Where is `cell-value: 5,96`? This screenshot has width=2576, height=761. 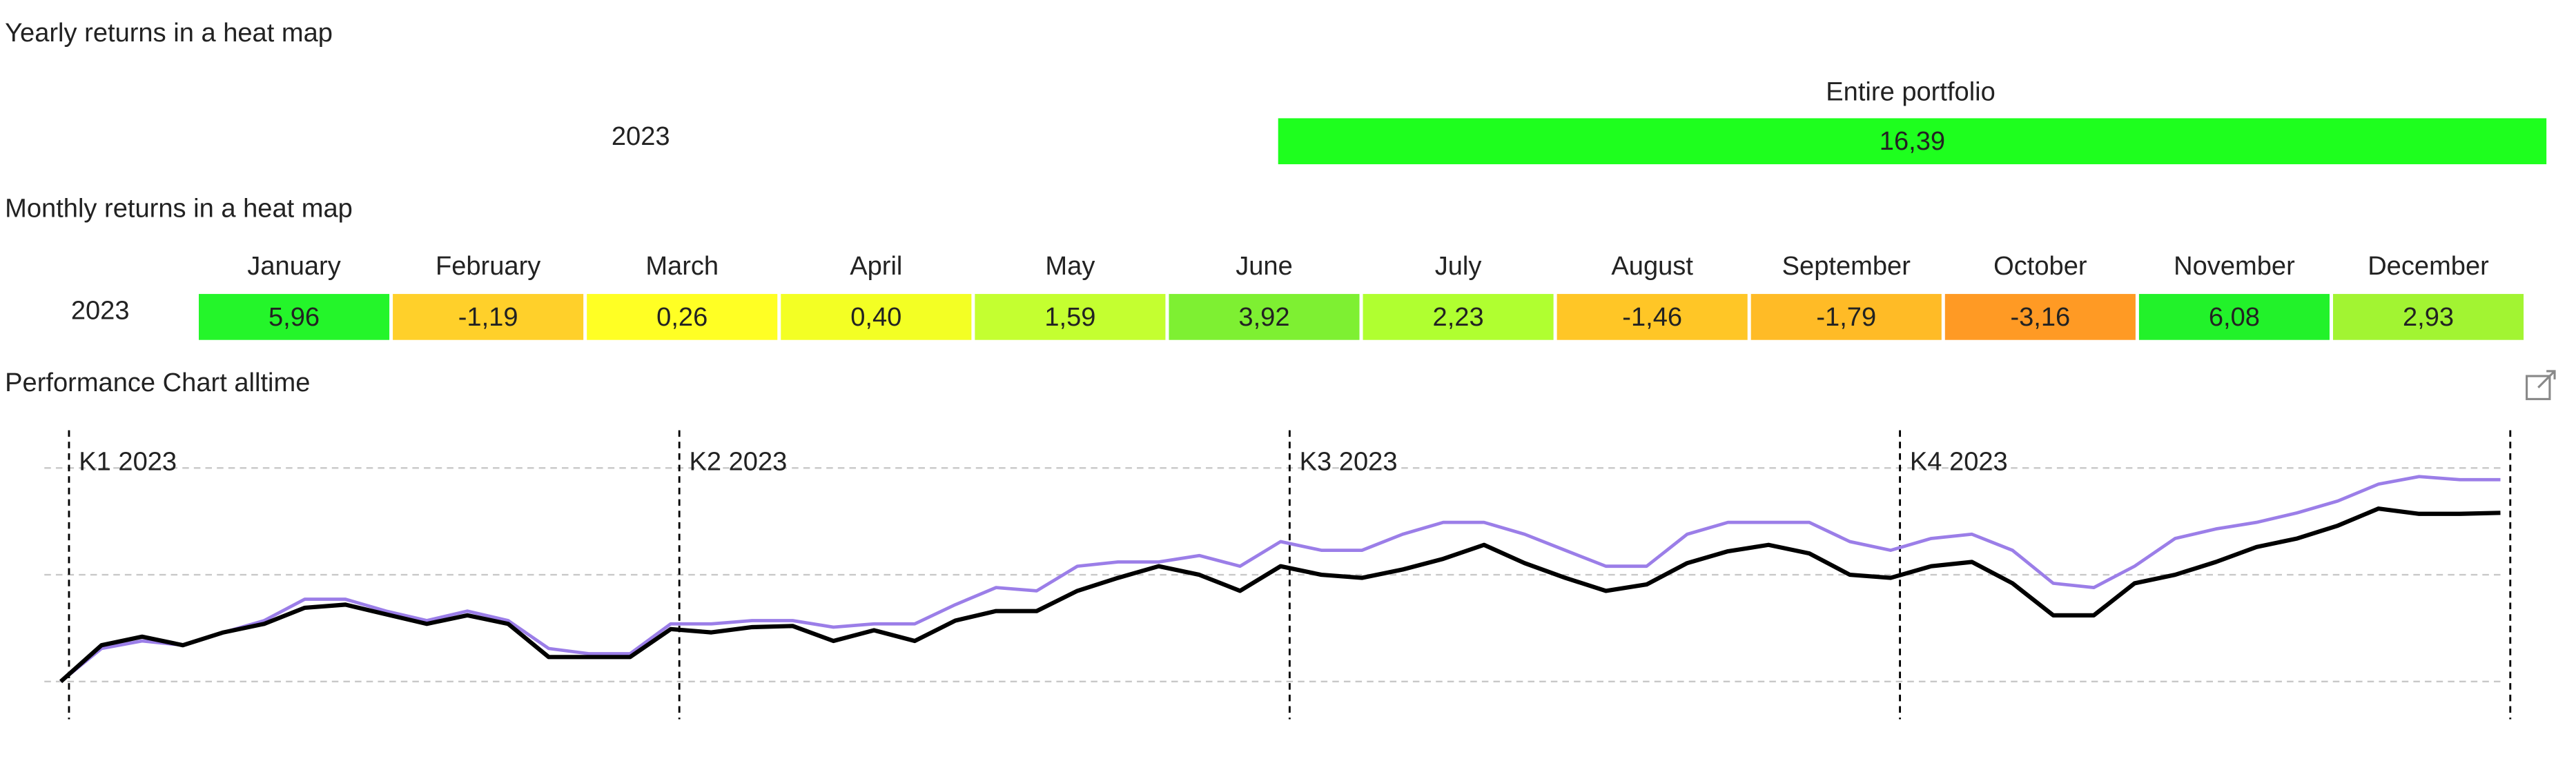
cell-value: 5,96 is located at coordinates (294, 317).